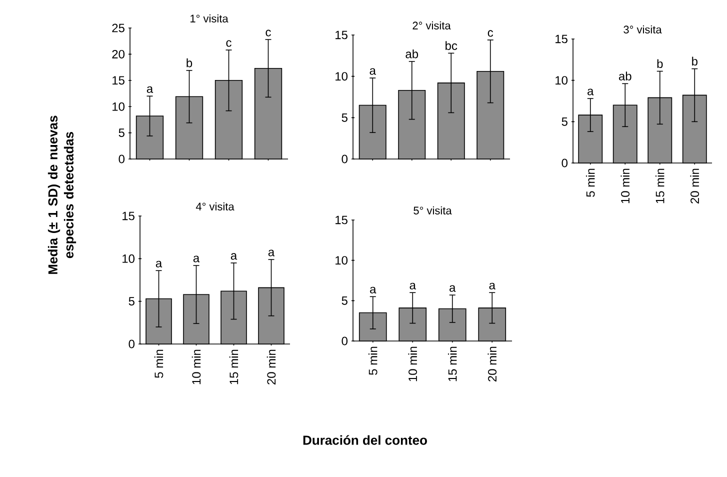  Describe the element at coordinates (431, 25) in the screenshot. I see `chart-title: 2° visita` at that location.